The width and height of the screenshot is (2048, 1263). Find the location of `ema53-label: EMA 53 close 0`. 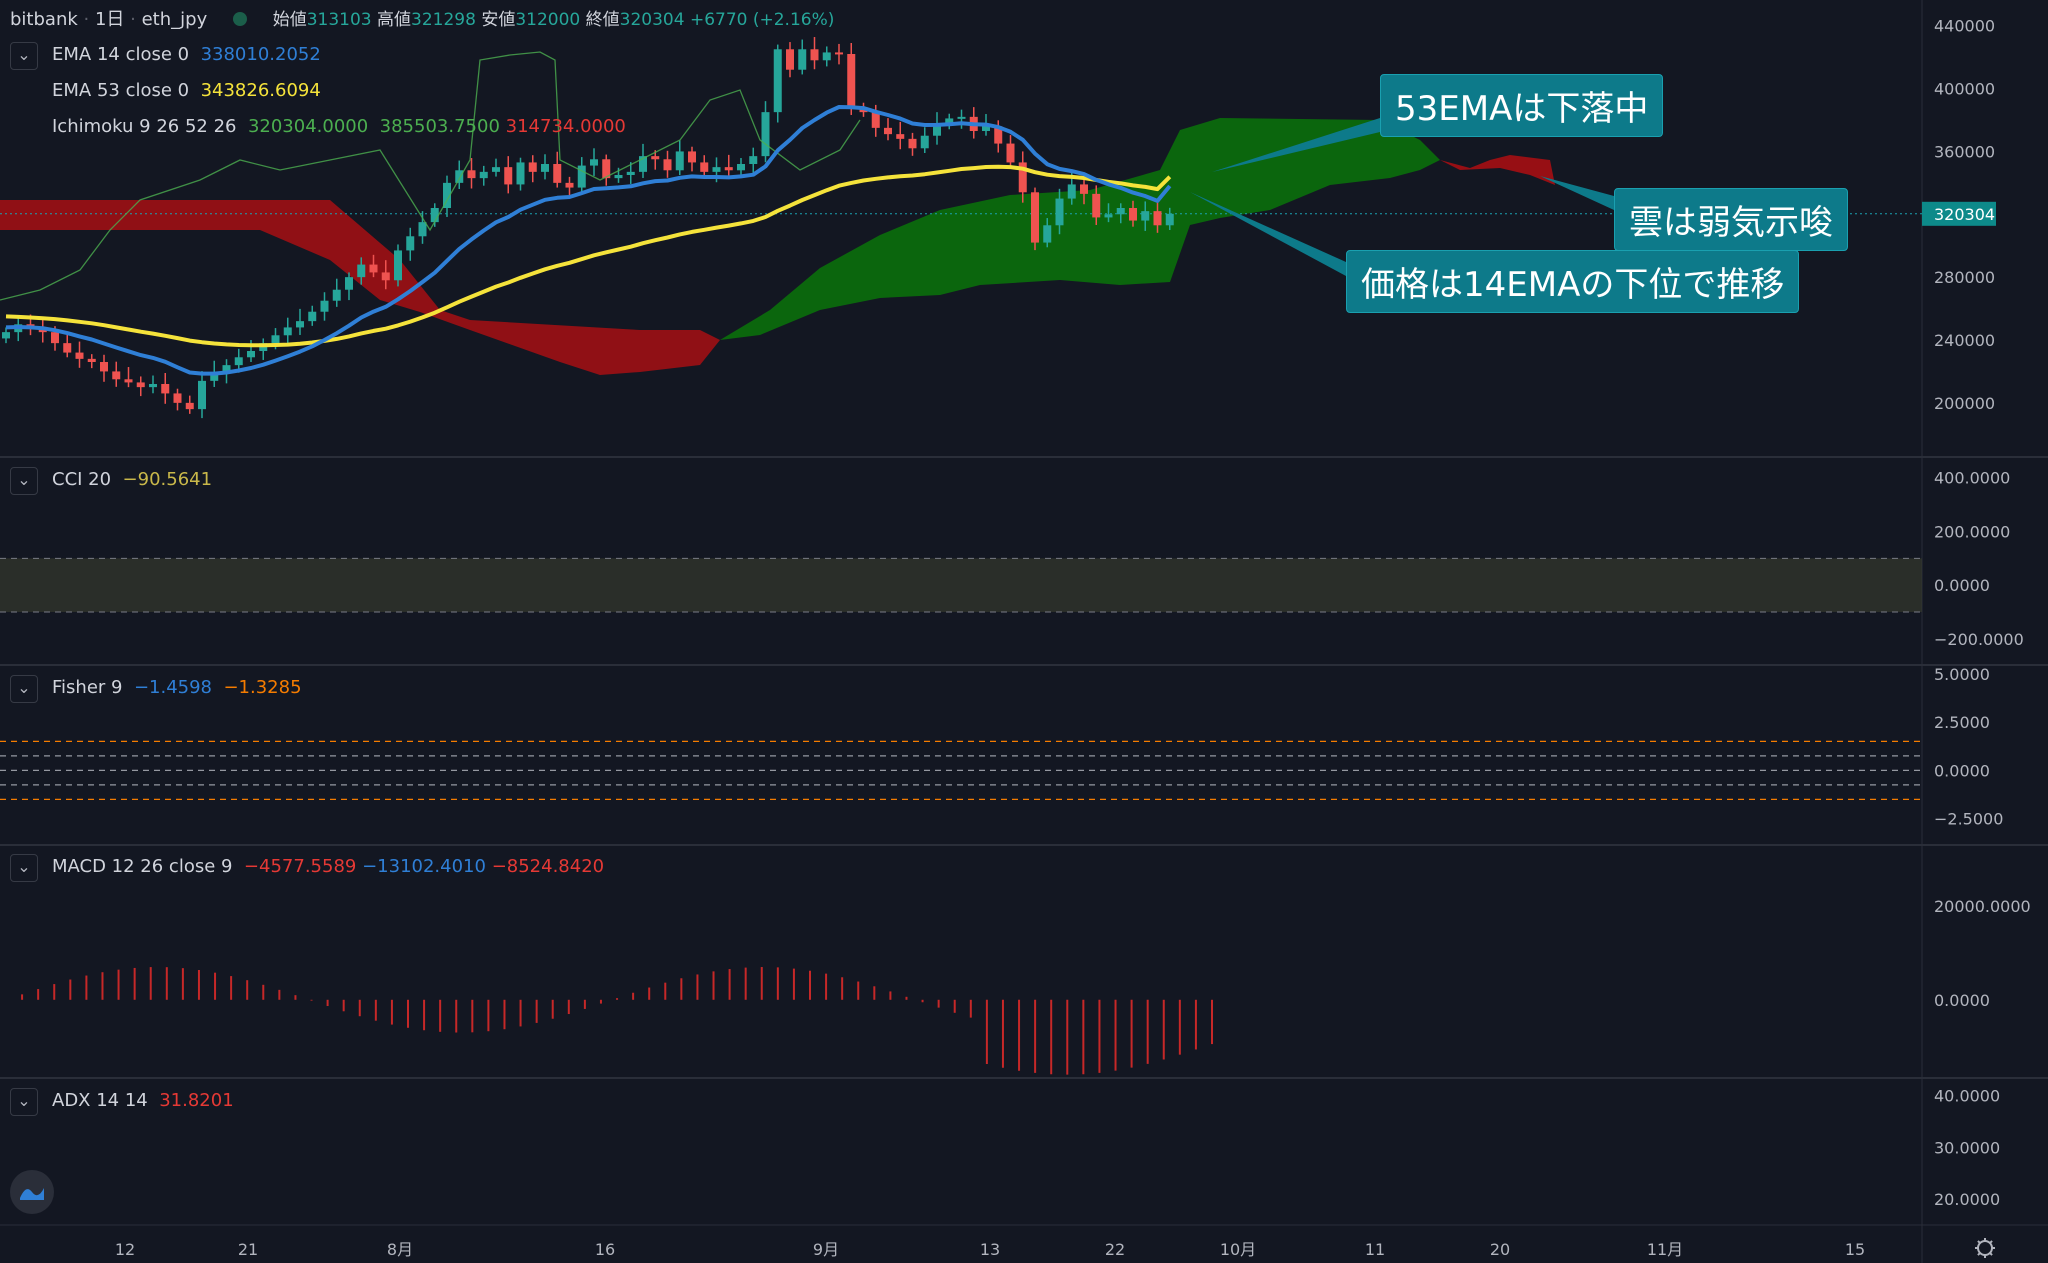

ema53-label: EMA 53 close 0 is located at coordinates (121, 90).